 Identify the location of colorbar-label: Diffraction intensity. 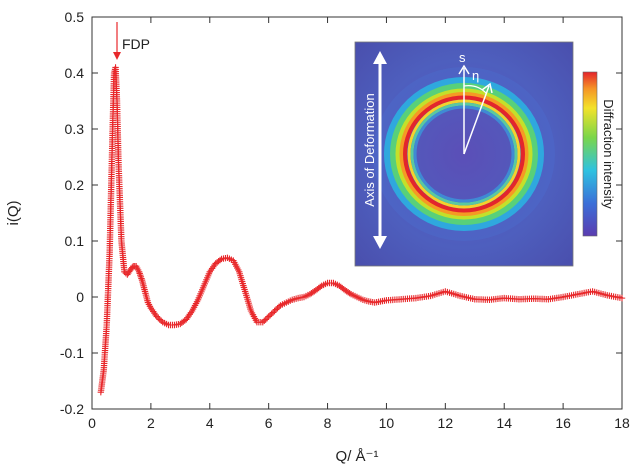
(608, 154).